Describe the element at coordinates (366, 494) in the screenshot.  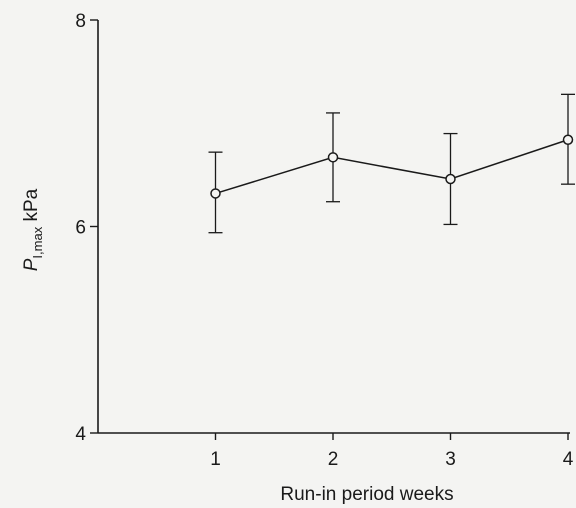
I see `x-axis-title: Run-in period weeks` at that location.